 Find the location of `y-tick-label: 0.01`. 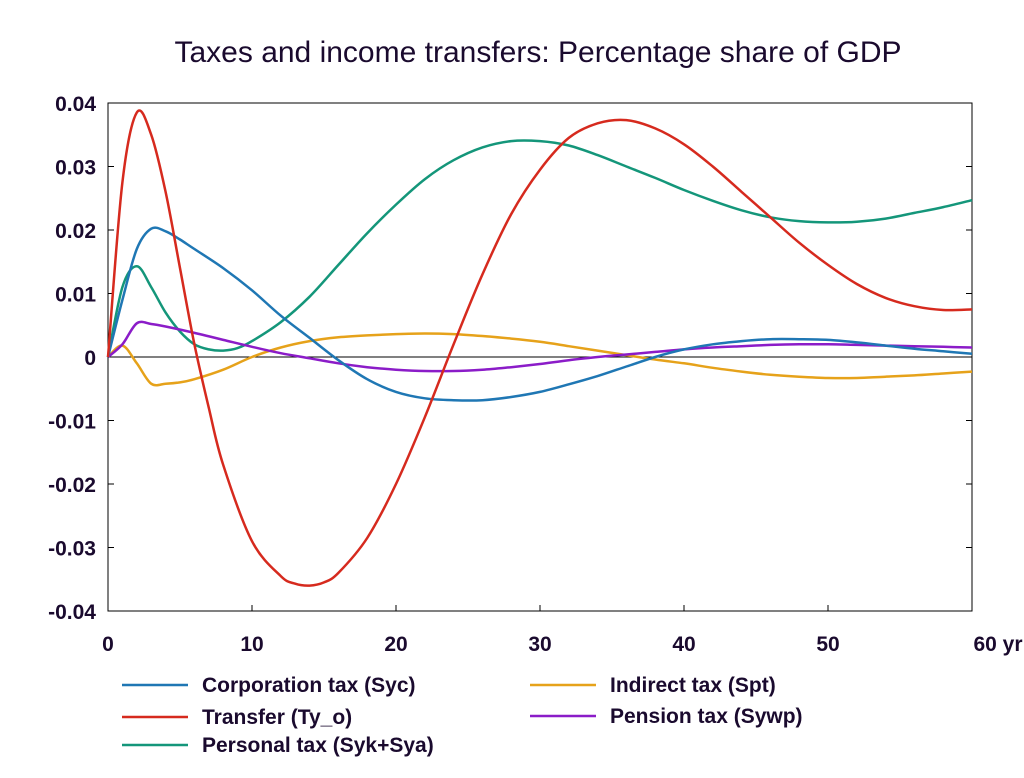

y-tick-label: 0.01 is located at coordinates (75, 295).